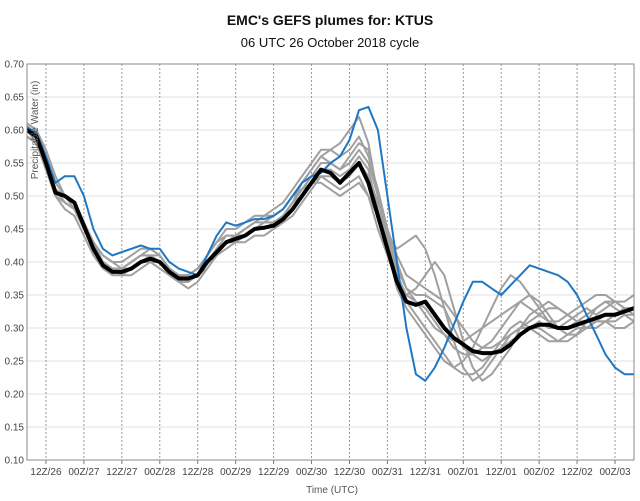  What do you see at coordinates (15, 428) in the screenshot?
I see `y-tick-label: 0.15` at bounding box center [15, 428].